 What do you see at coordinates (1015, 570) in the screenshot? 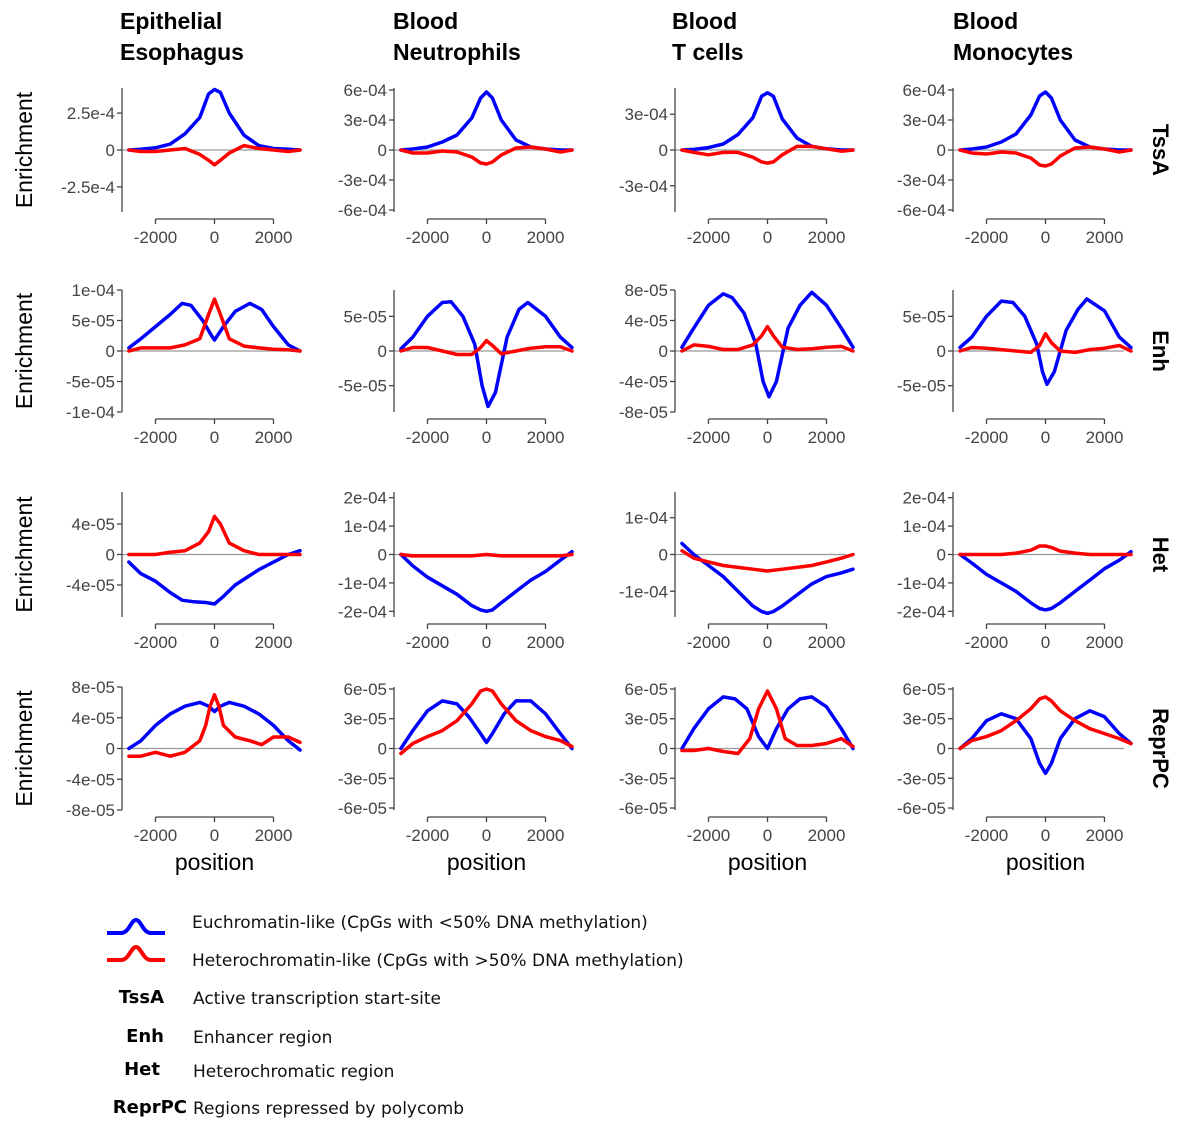
I see `panel-het-blood-monocytes: 2e-04 1e-04 0 -1e-04 -2e-04 -2000 0 2000` at bounding box center [1015, 570].